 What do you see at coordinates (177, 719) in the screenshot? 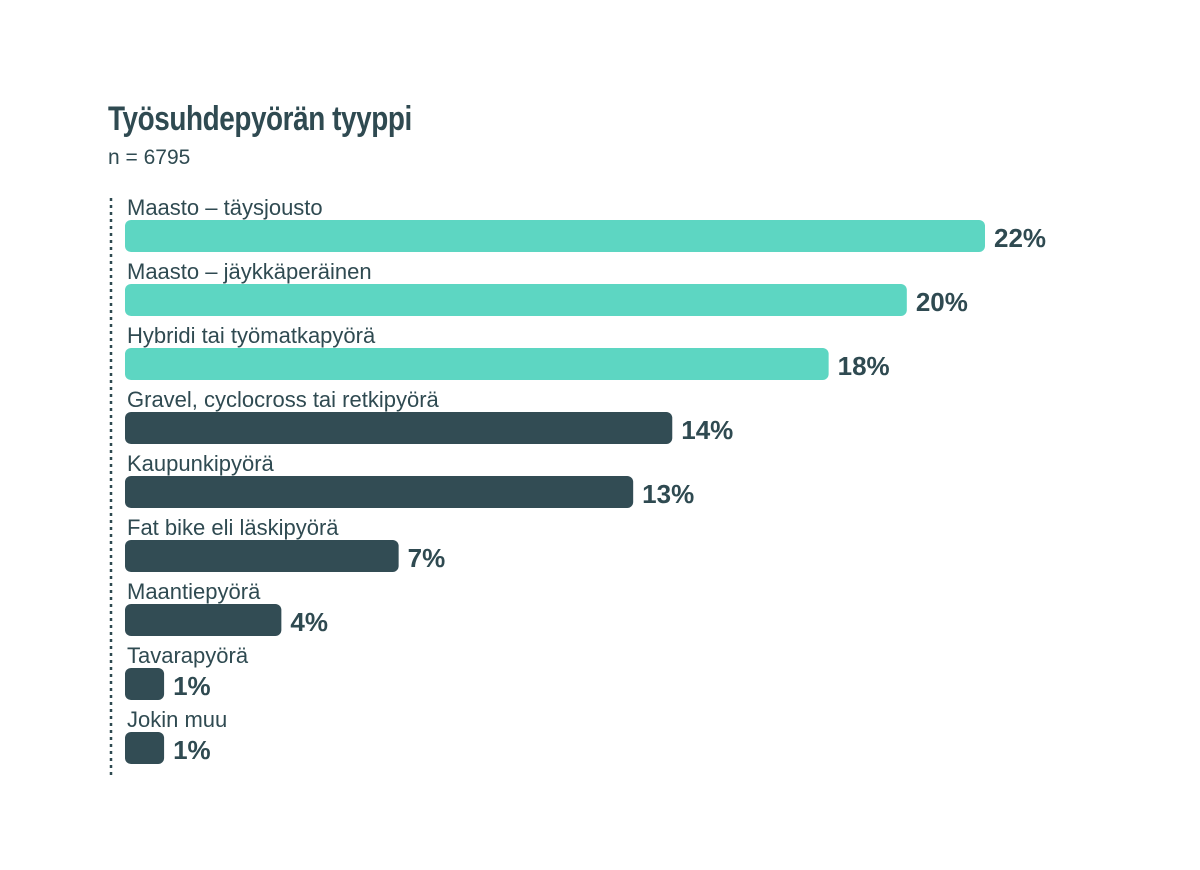
I see `category-label: Jokin muu` at bounding box center [177, 719].